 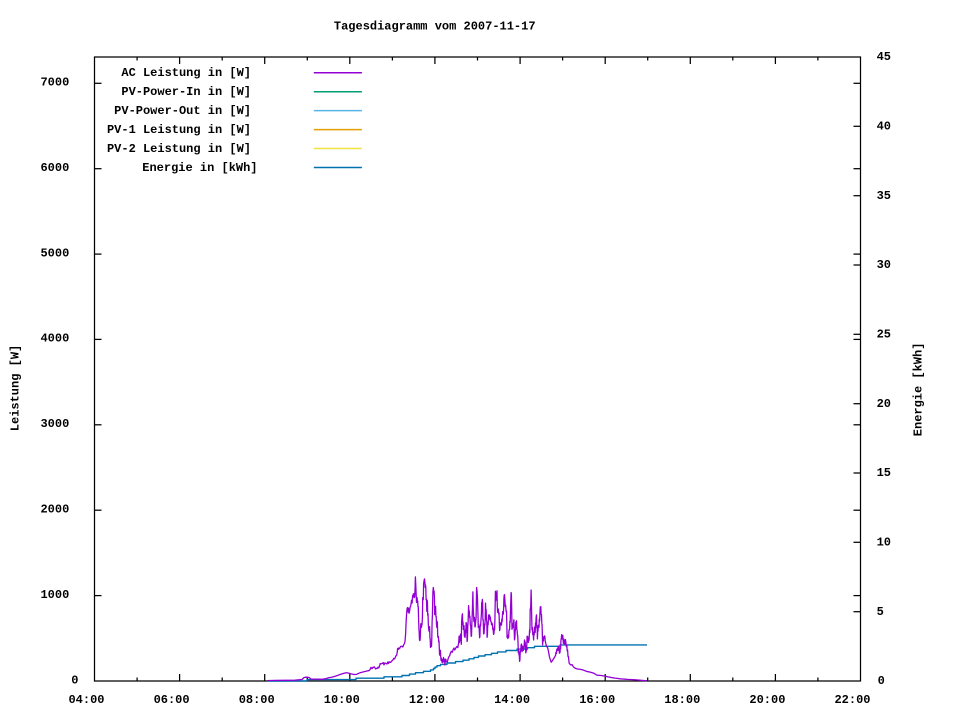 I want to click on svg-text: 16:00, so click(x=597, y=700).